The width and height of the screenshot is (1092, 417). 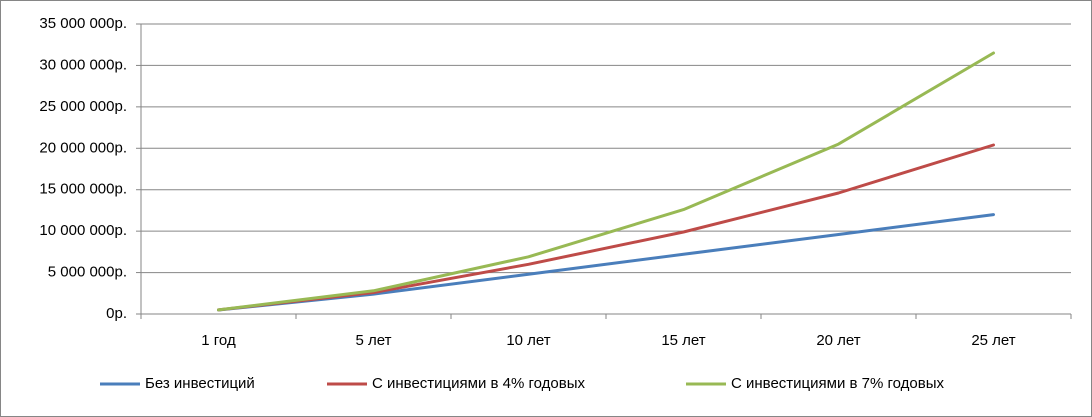 What do you see at coordinates (218, 340) in the screenshot?
I see `x-tick-label: 1 год` at bounding box center [218, 340].